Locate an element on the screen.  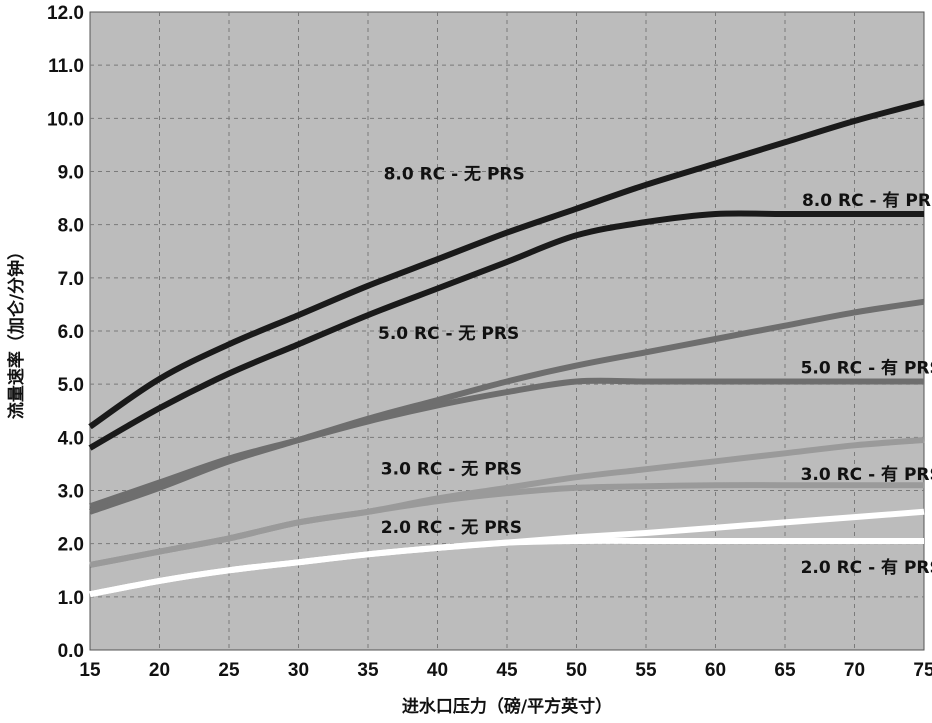
series-label: 2.0 RC - 有 PRS is located at coordinates (866, 567).